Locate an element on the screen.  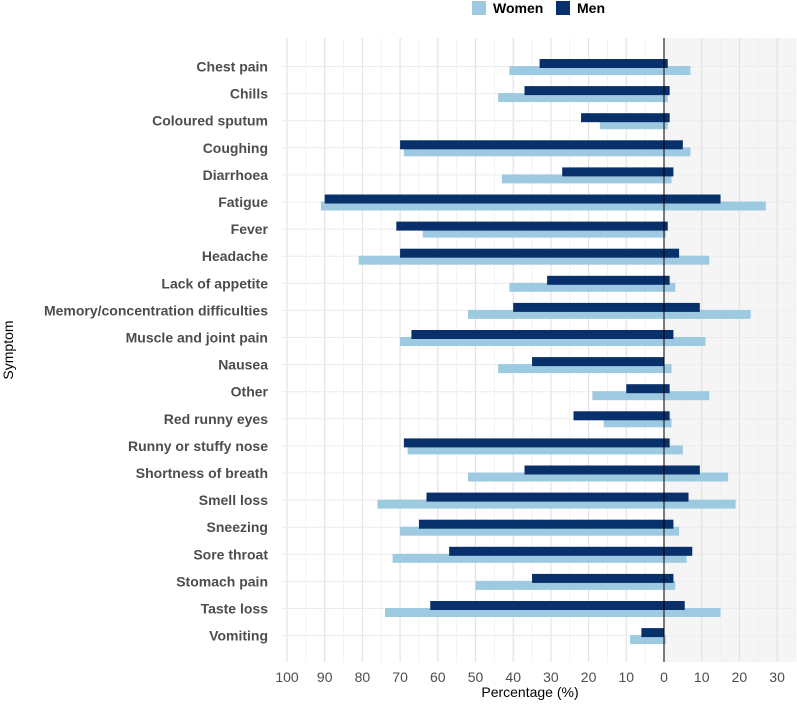
x-tick-label: 0 is located at coordinates (664, 677).